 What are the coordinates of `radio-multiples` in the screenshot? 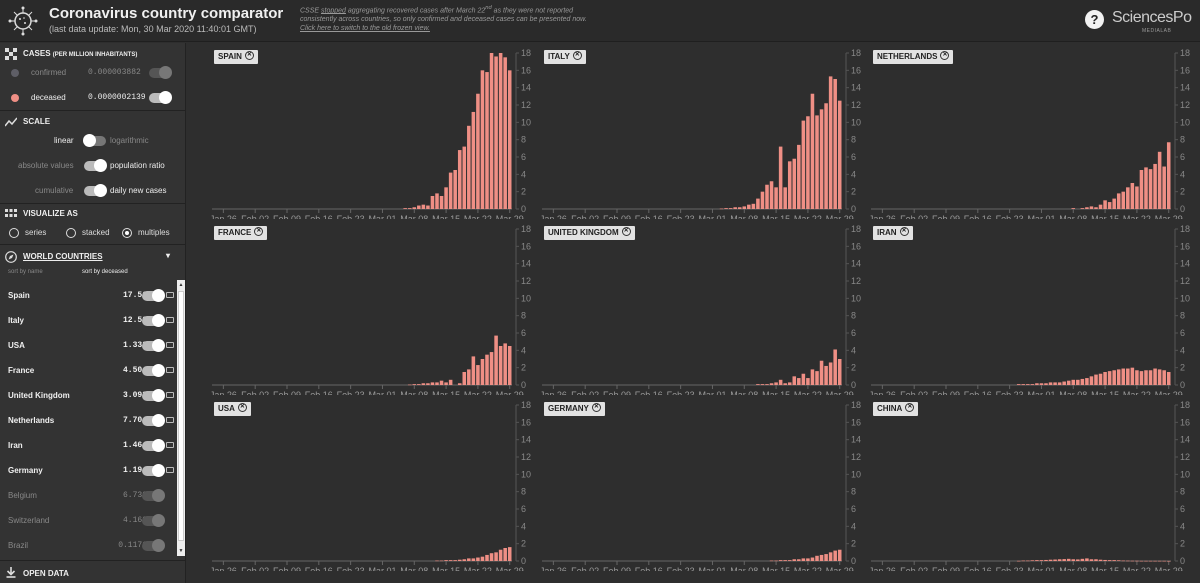 It's located at (127, 233).